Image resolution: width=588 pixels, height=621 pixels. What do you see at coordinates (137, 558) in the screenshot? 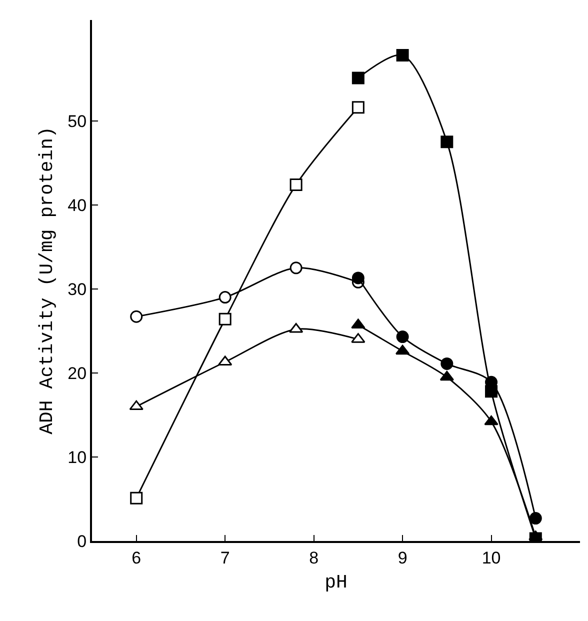
I see `x-tick-label: 6` at bounding box center [137, 558].